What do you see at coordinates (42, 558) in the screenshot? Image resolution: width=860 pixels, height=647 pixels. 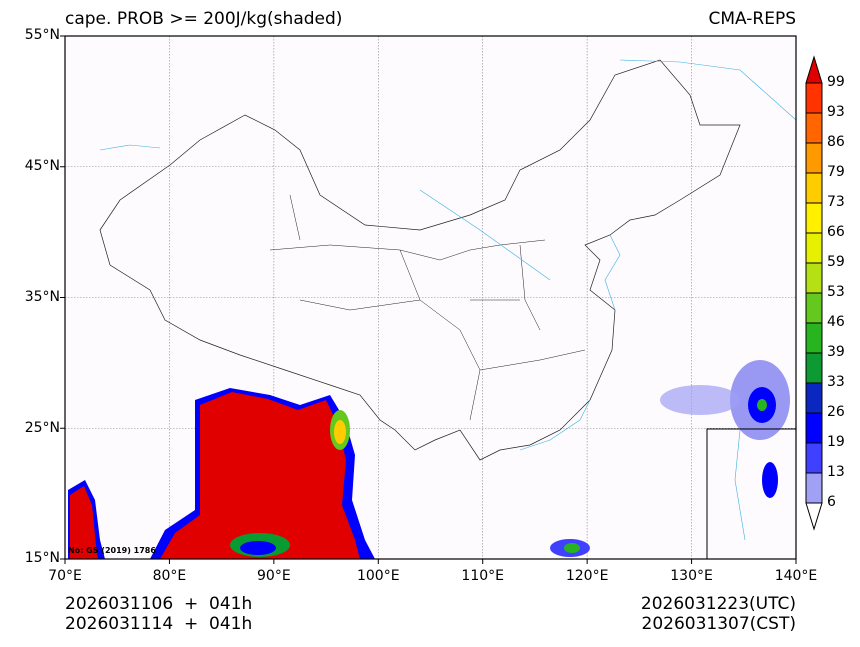 I see `lat-label: 15°N` at bounding box center [42, 558].